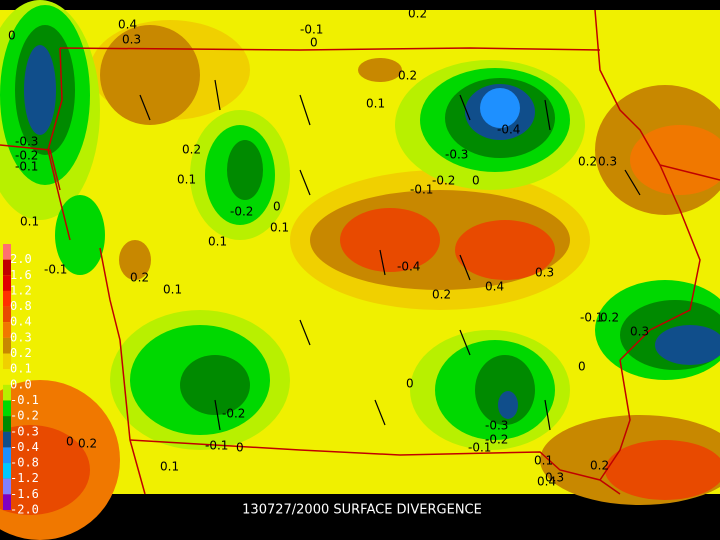  What do you see at coordinates (21, 259) in the screenshot?
I see `legend-label: 2.0` at bounding box center [21, 259].